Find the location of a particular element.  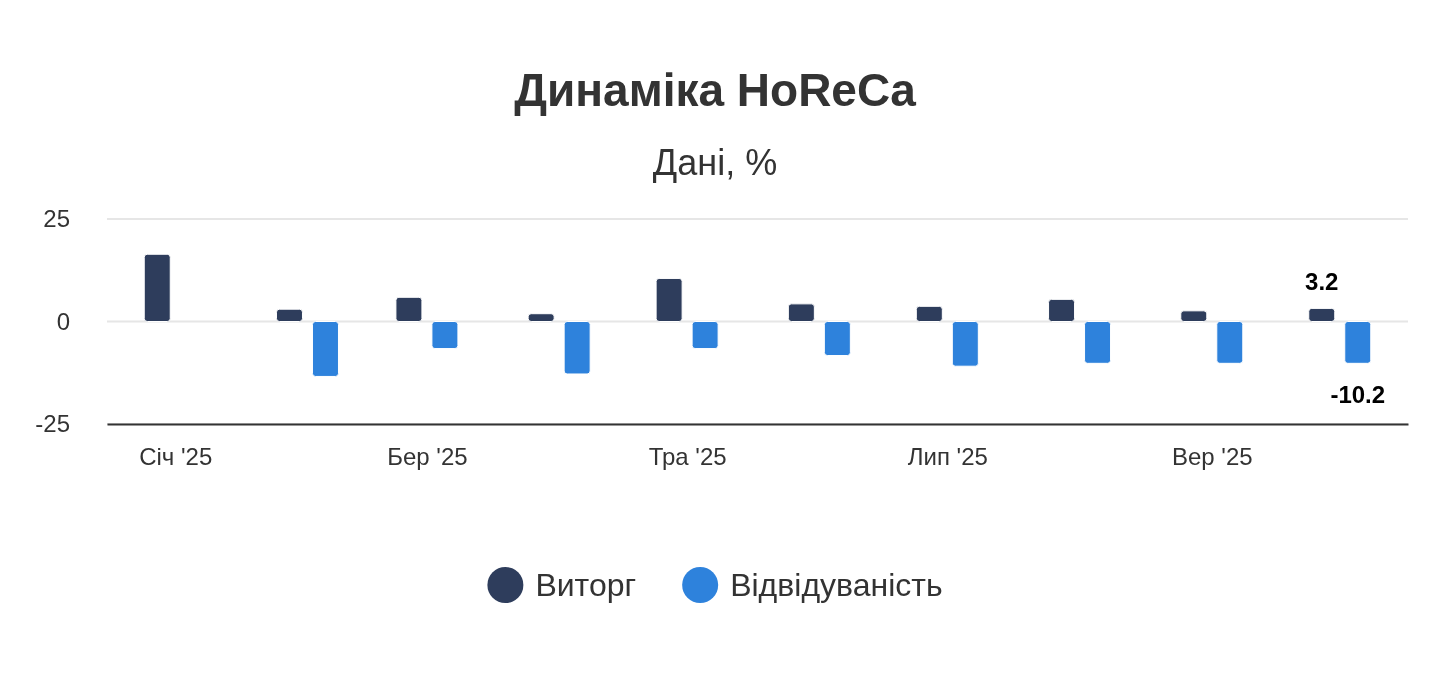

x-tick-label: Лип '25 is located at coordinates (947, 456).